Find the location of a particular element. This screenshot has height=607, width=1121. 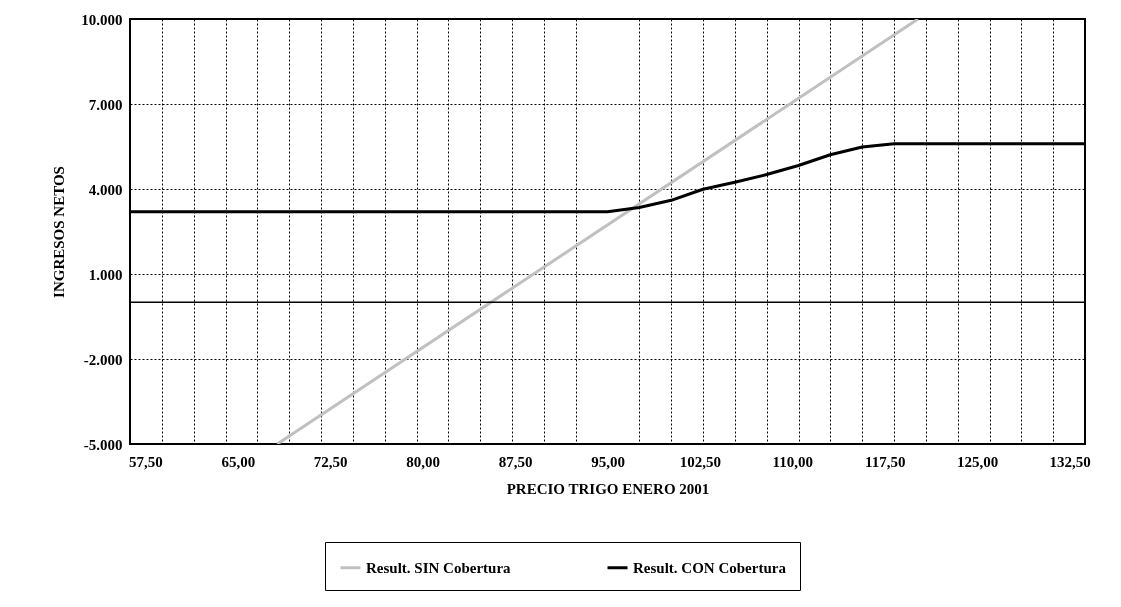

x-tick-label: 132,50 is located at coordinates (1070, 461).